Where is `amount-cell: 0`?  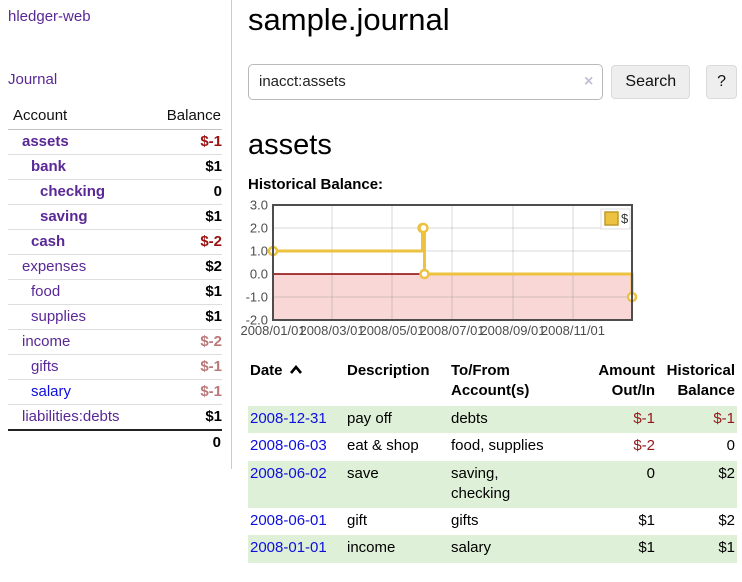 amount-cell: 0 is located at coordinates (650, 473).